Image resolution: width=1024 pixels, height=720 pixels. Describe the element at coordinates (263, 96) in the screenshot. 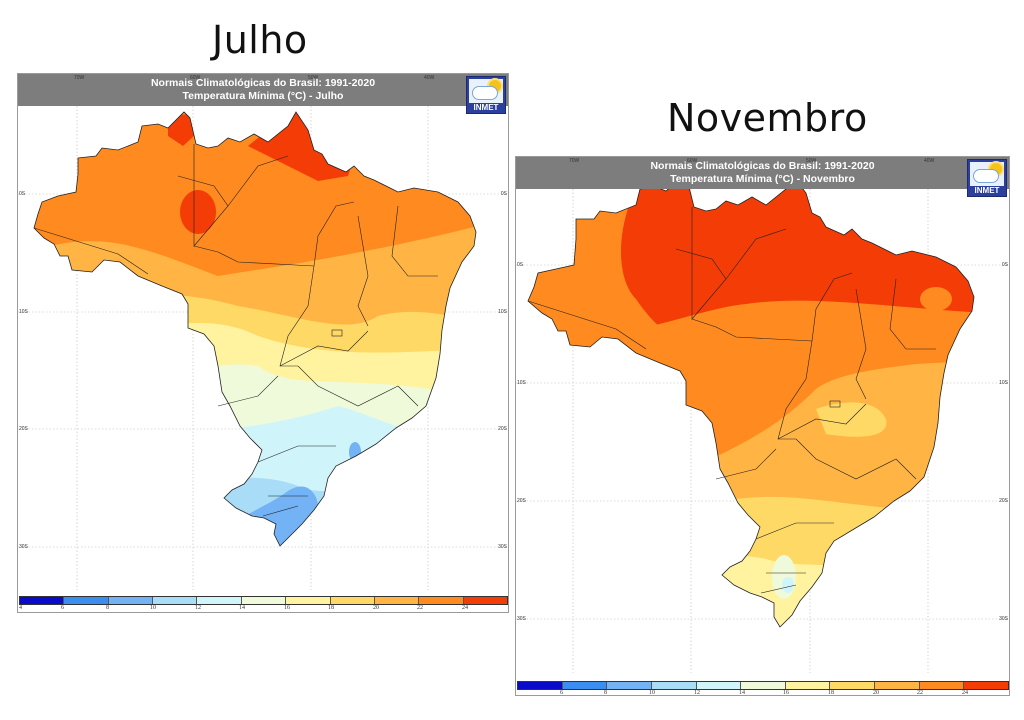

I see `map-title-line2: Temperatura Mínima (°C) - Julho` at that location.